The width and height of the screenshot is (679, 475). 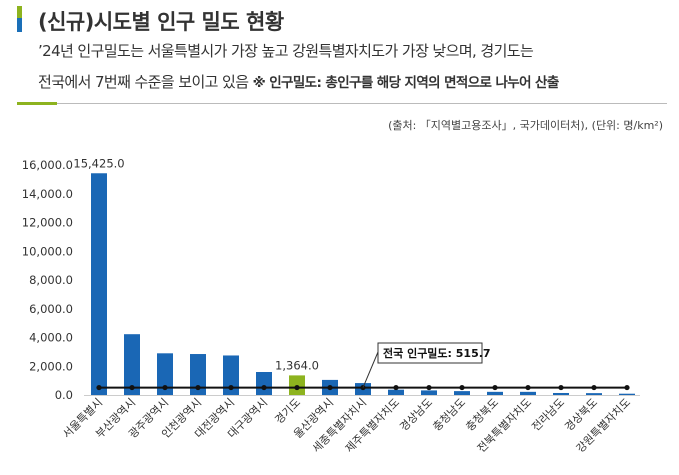 I want to click on data-label: 1,364.0, so click(x=297, y=365).